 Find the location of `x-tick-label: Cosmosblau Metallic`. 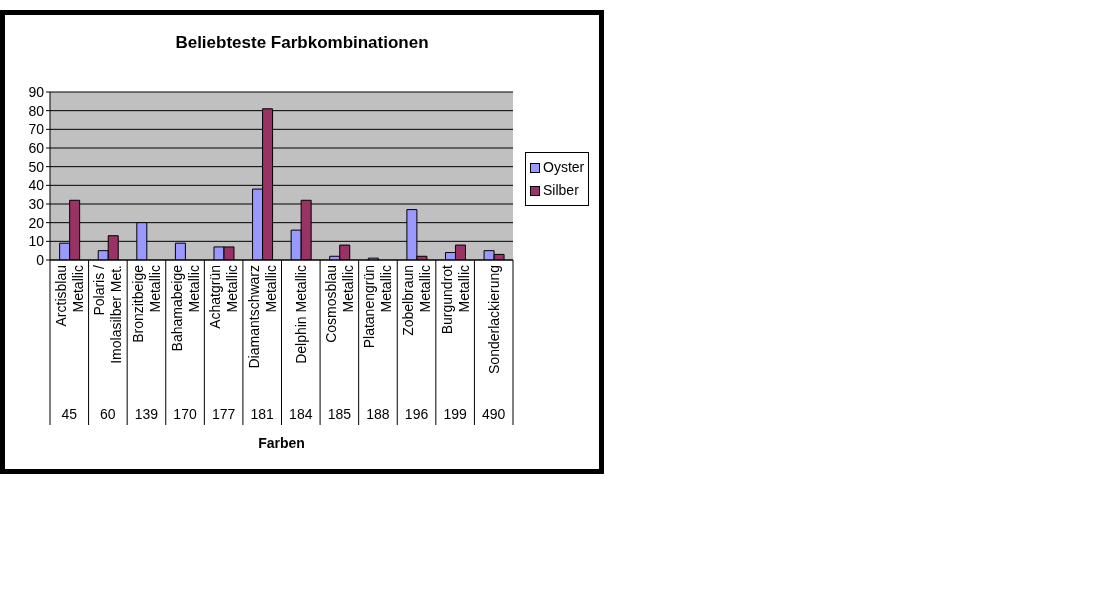

x-tick-label: Cosmosblau Metallic is located at coordinates (339, 304).